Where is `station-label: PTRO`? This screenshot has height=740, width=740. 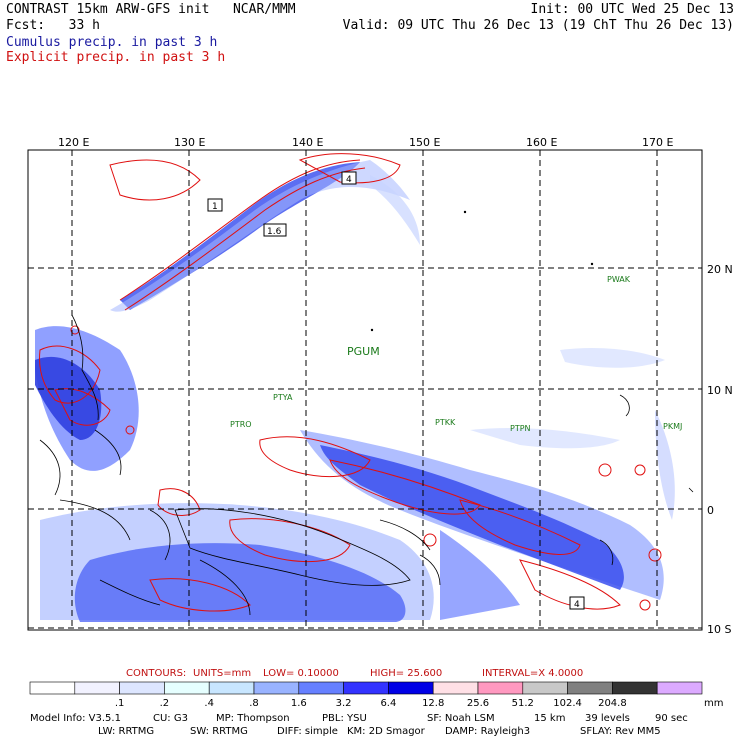 station-label: PTRO is located at coordinates (241, 424).